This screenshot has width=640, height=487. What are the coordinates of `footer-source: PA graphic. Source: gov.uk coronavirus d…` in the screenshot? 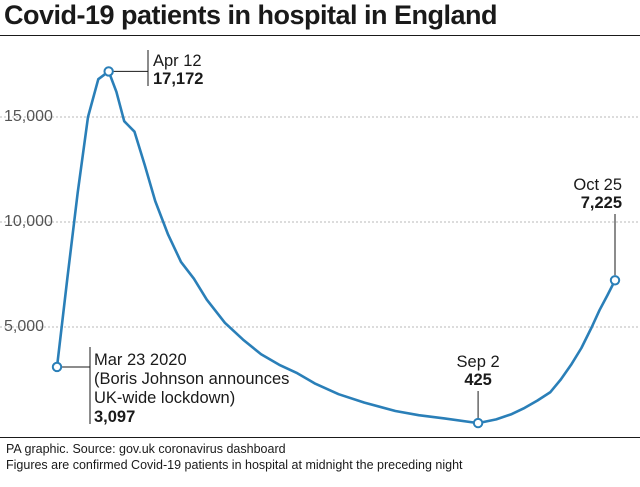 It's located at (146, 449).